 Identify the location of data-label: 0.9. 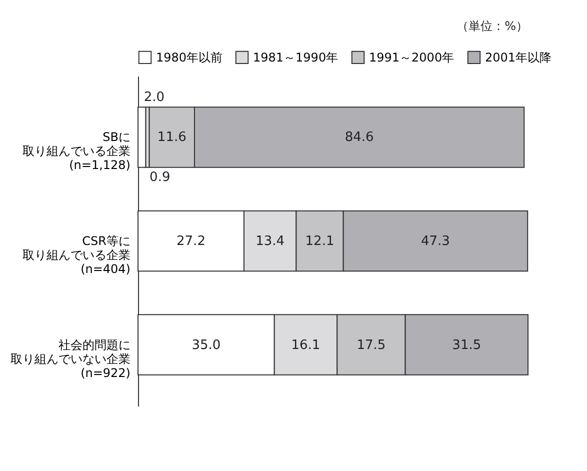
(160, 178).